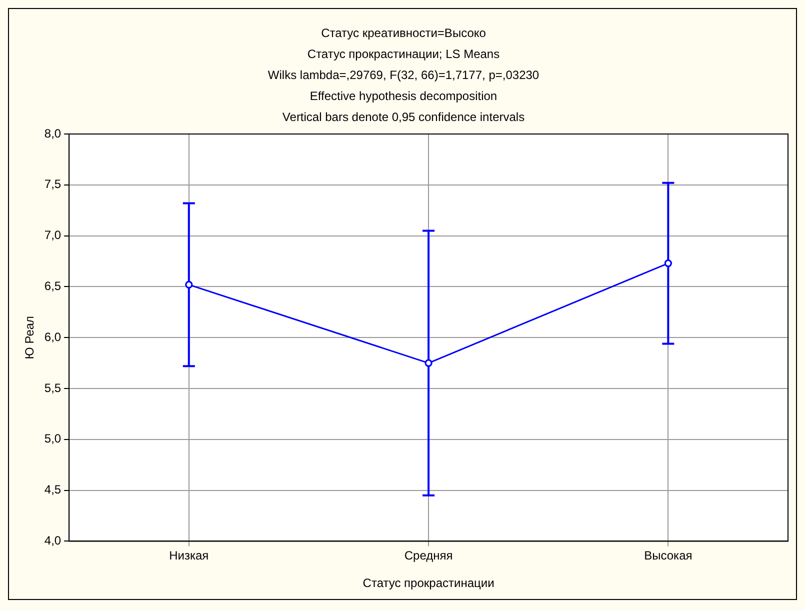 The width and height of the screenshot is (805, 610). What do you see at coordinates (403, 53) in the screenshot?
I see `chart-subtitle: Статус прокрастинации; LS Means` at bounding box center [403, 53].